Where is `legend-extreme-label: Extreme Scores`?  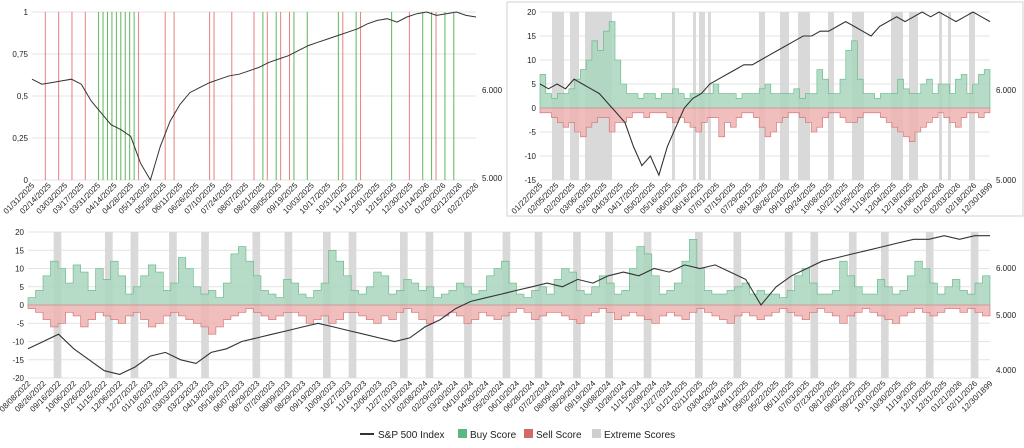 legend-extreme-label: Extreme Scores is located at coordinates (639, 435).